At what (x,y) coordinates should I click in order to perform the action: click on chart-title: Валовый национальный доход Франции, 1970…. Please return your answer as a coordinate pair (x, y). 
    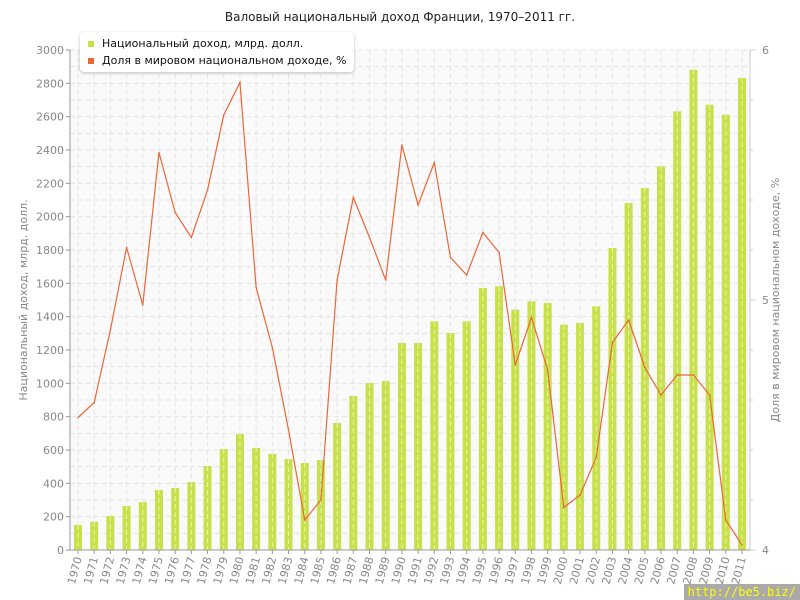
    Looking at the image, I should click on (400, 17).